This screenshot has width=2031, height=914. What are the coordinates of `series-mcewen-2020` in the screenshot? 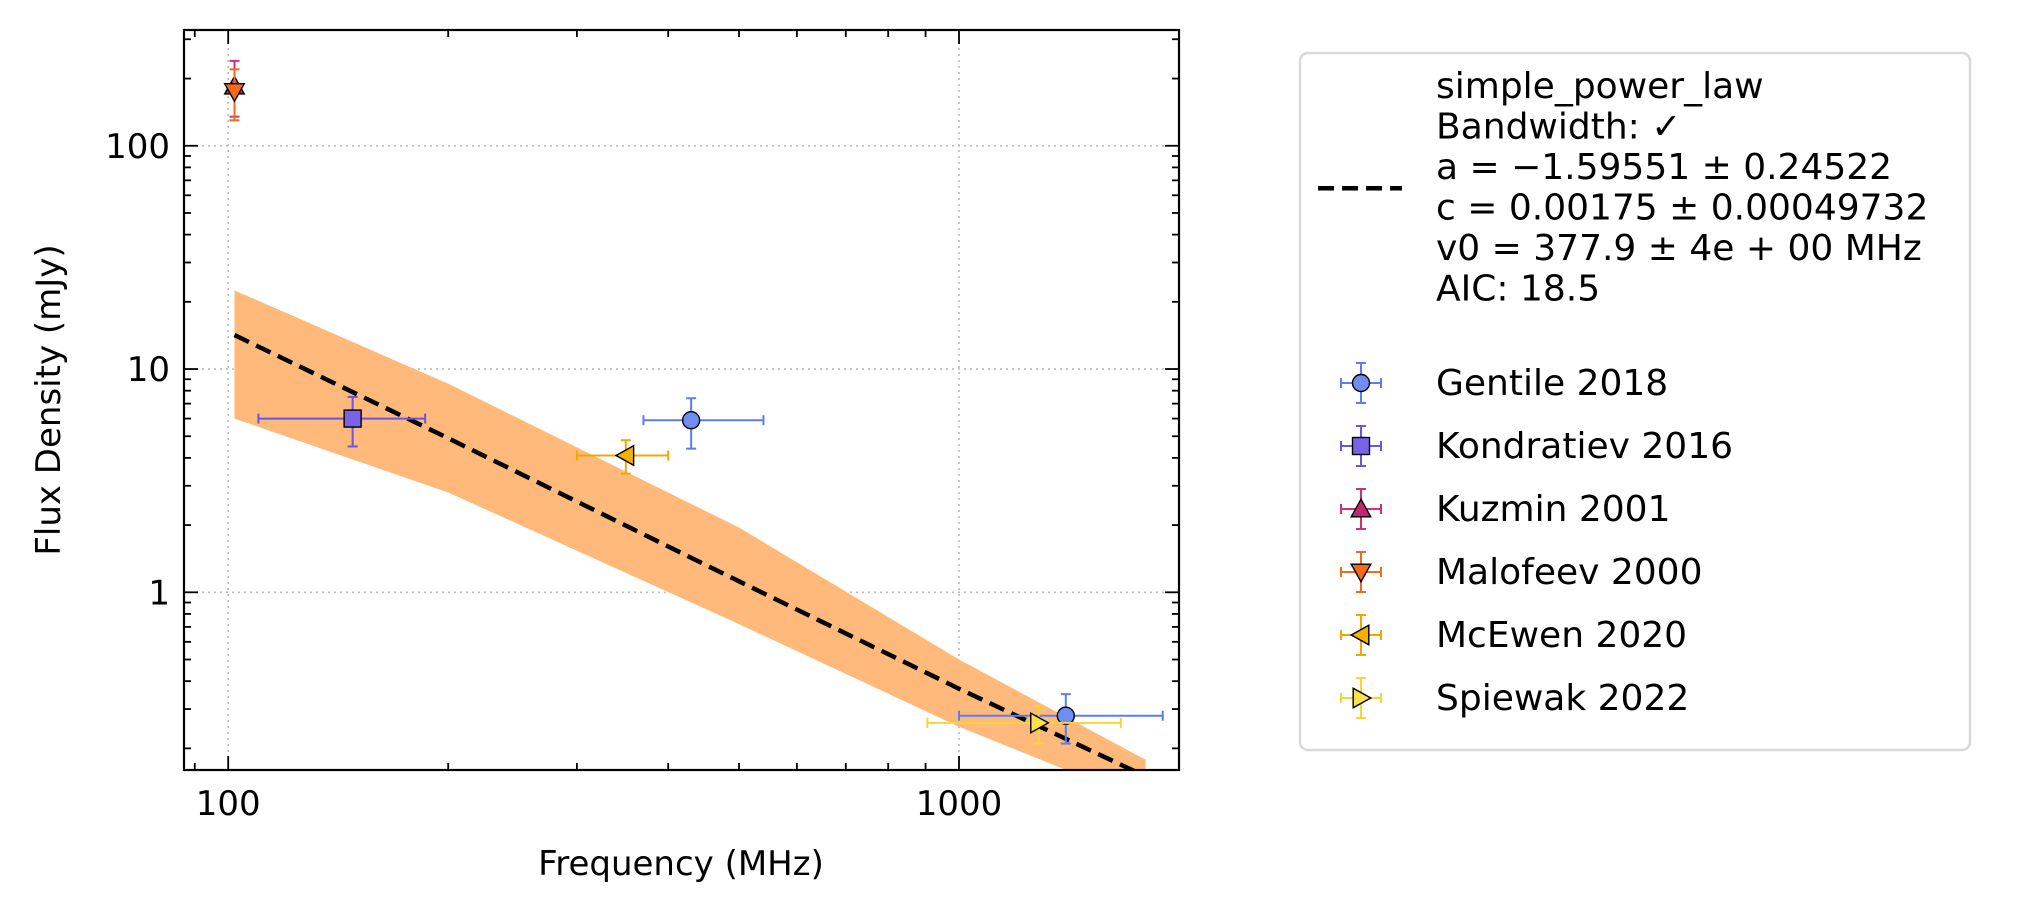 It's located at (622, 457).